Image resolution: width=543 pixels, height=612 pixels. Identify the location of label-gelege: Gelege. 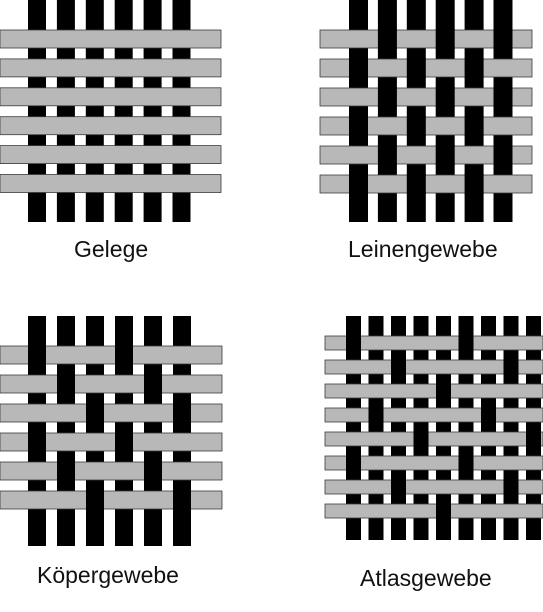
(111, 249).